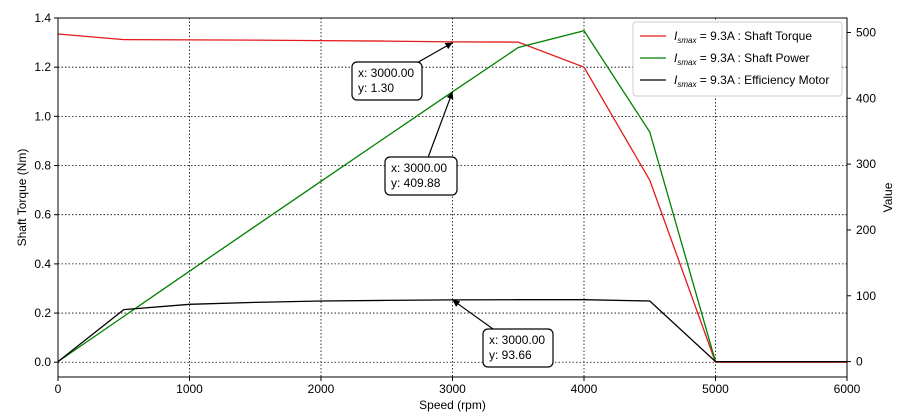 The height and width of the screenshot is (417, 917). I want to click on x-tick-label: 3000, so click(452, 389).